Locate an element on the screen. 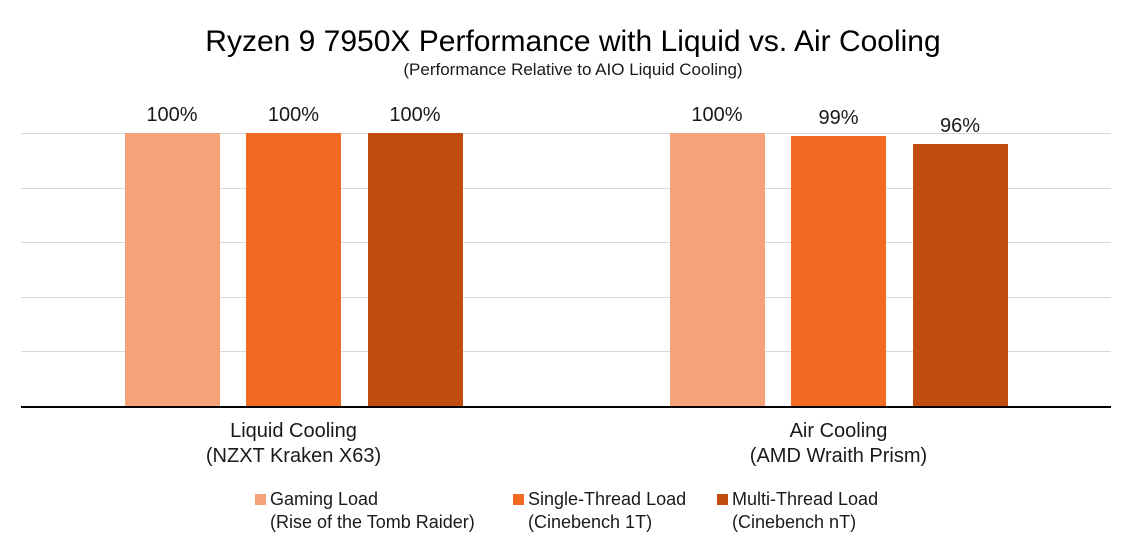 The height and width of the screenshot is (552, 1146). legend-label-single-thread-load: Single-Thread Load (Cinebench 1T) is located at coordinates (607, 511).